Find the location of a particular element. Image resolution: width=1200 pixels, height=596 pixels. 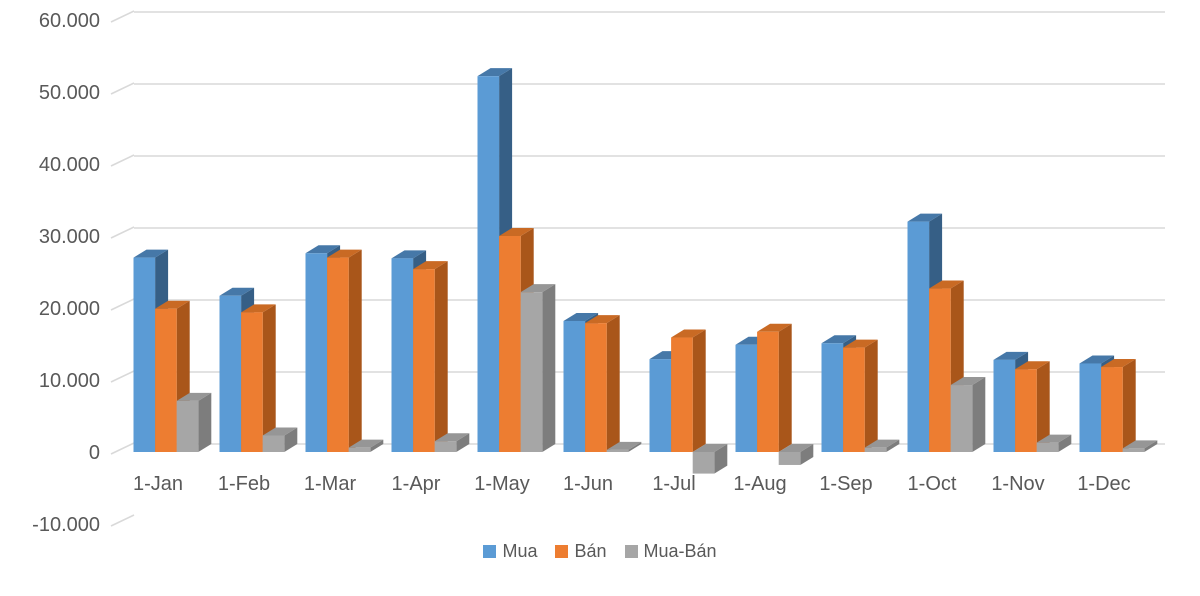

bar-ban-1-jun is located at coordinates (602, 383).